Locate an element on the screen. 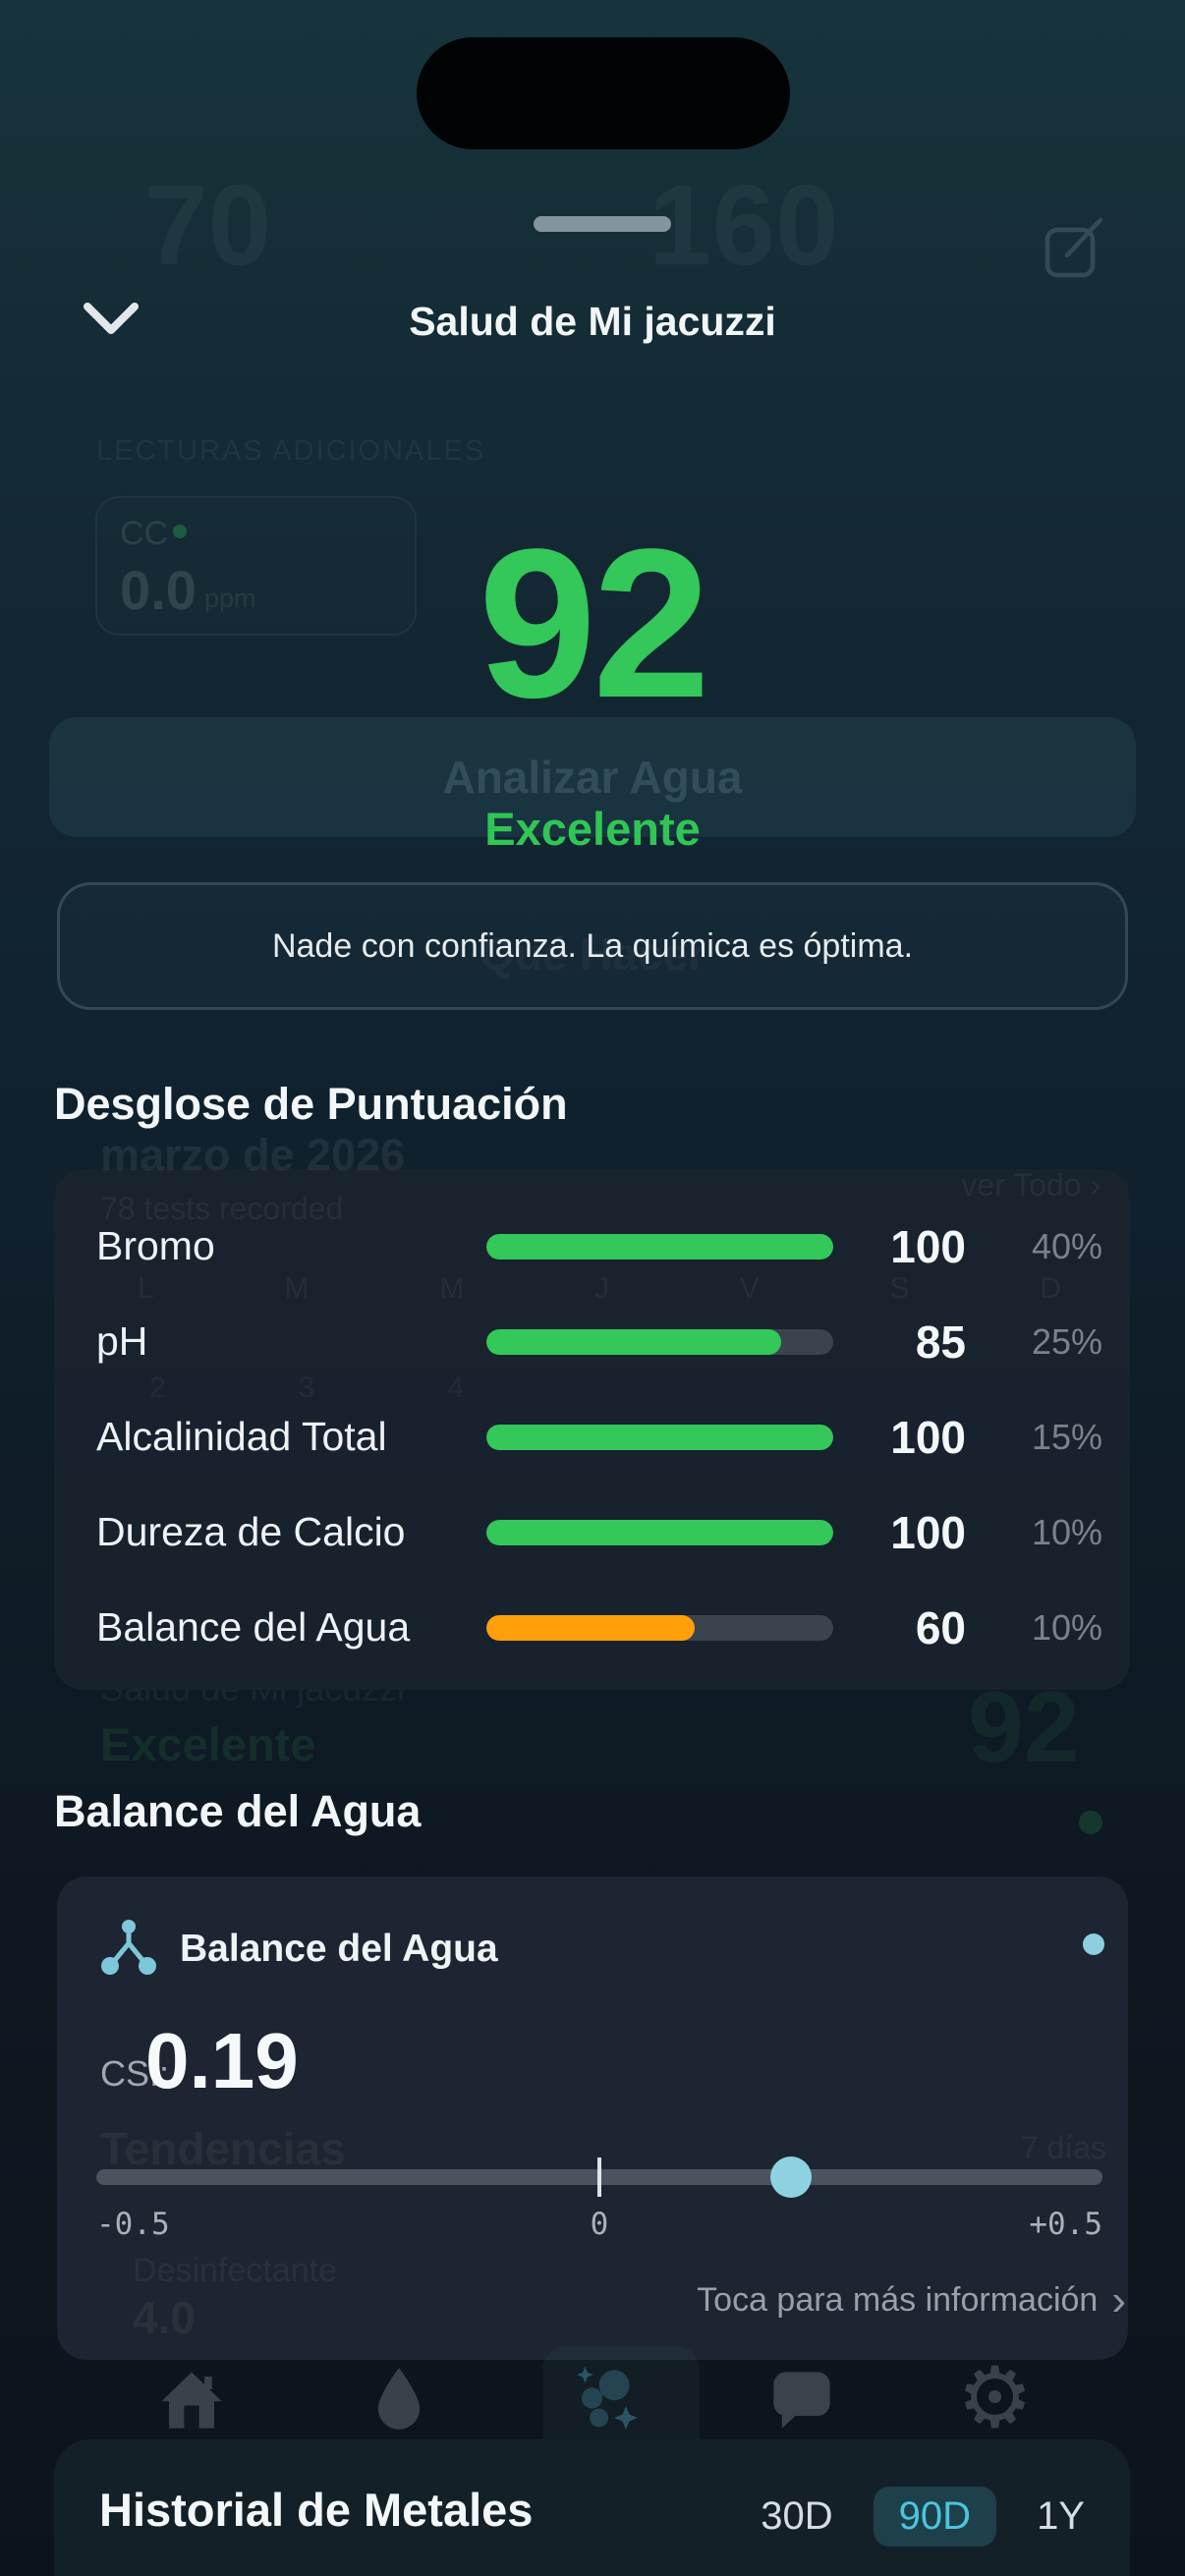  range-1y-button: 1Y is located at coordinates (1061, 2516).